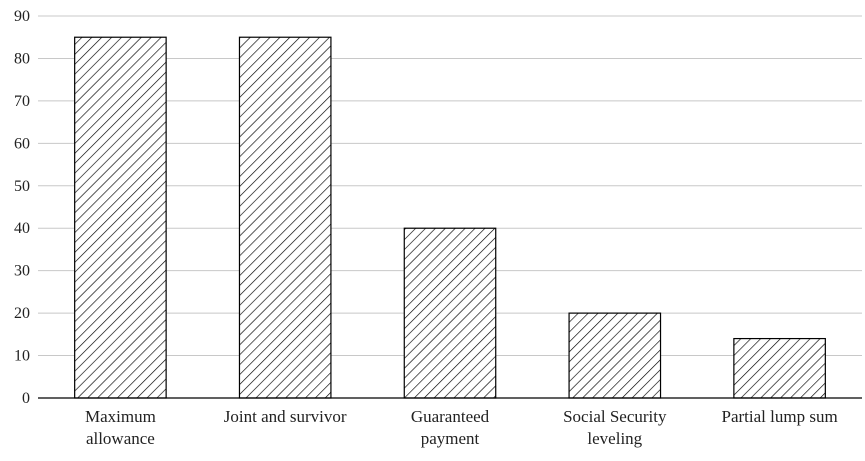 The image size is (865, 461). I want to click on y-tick-label: 40, so click(22, 228).